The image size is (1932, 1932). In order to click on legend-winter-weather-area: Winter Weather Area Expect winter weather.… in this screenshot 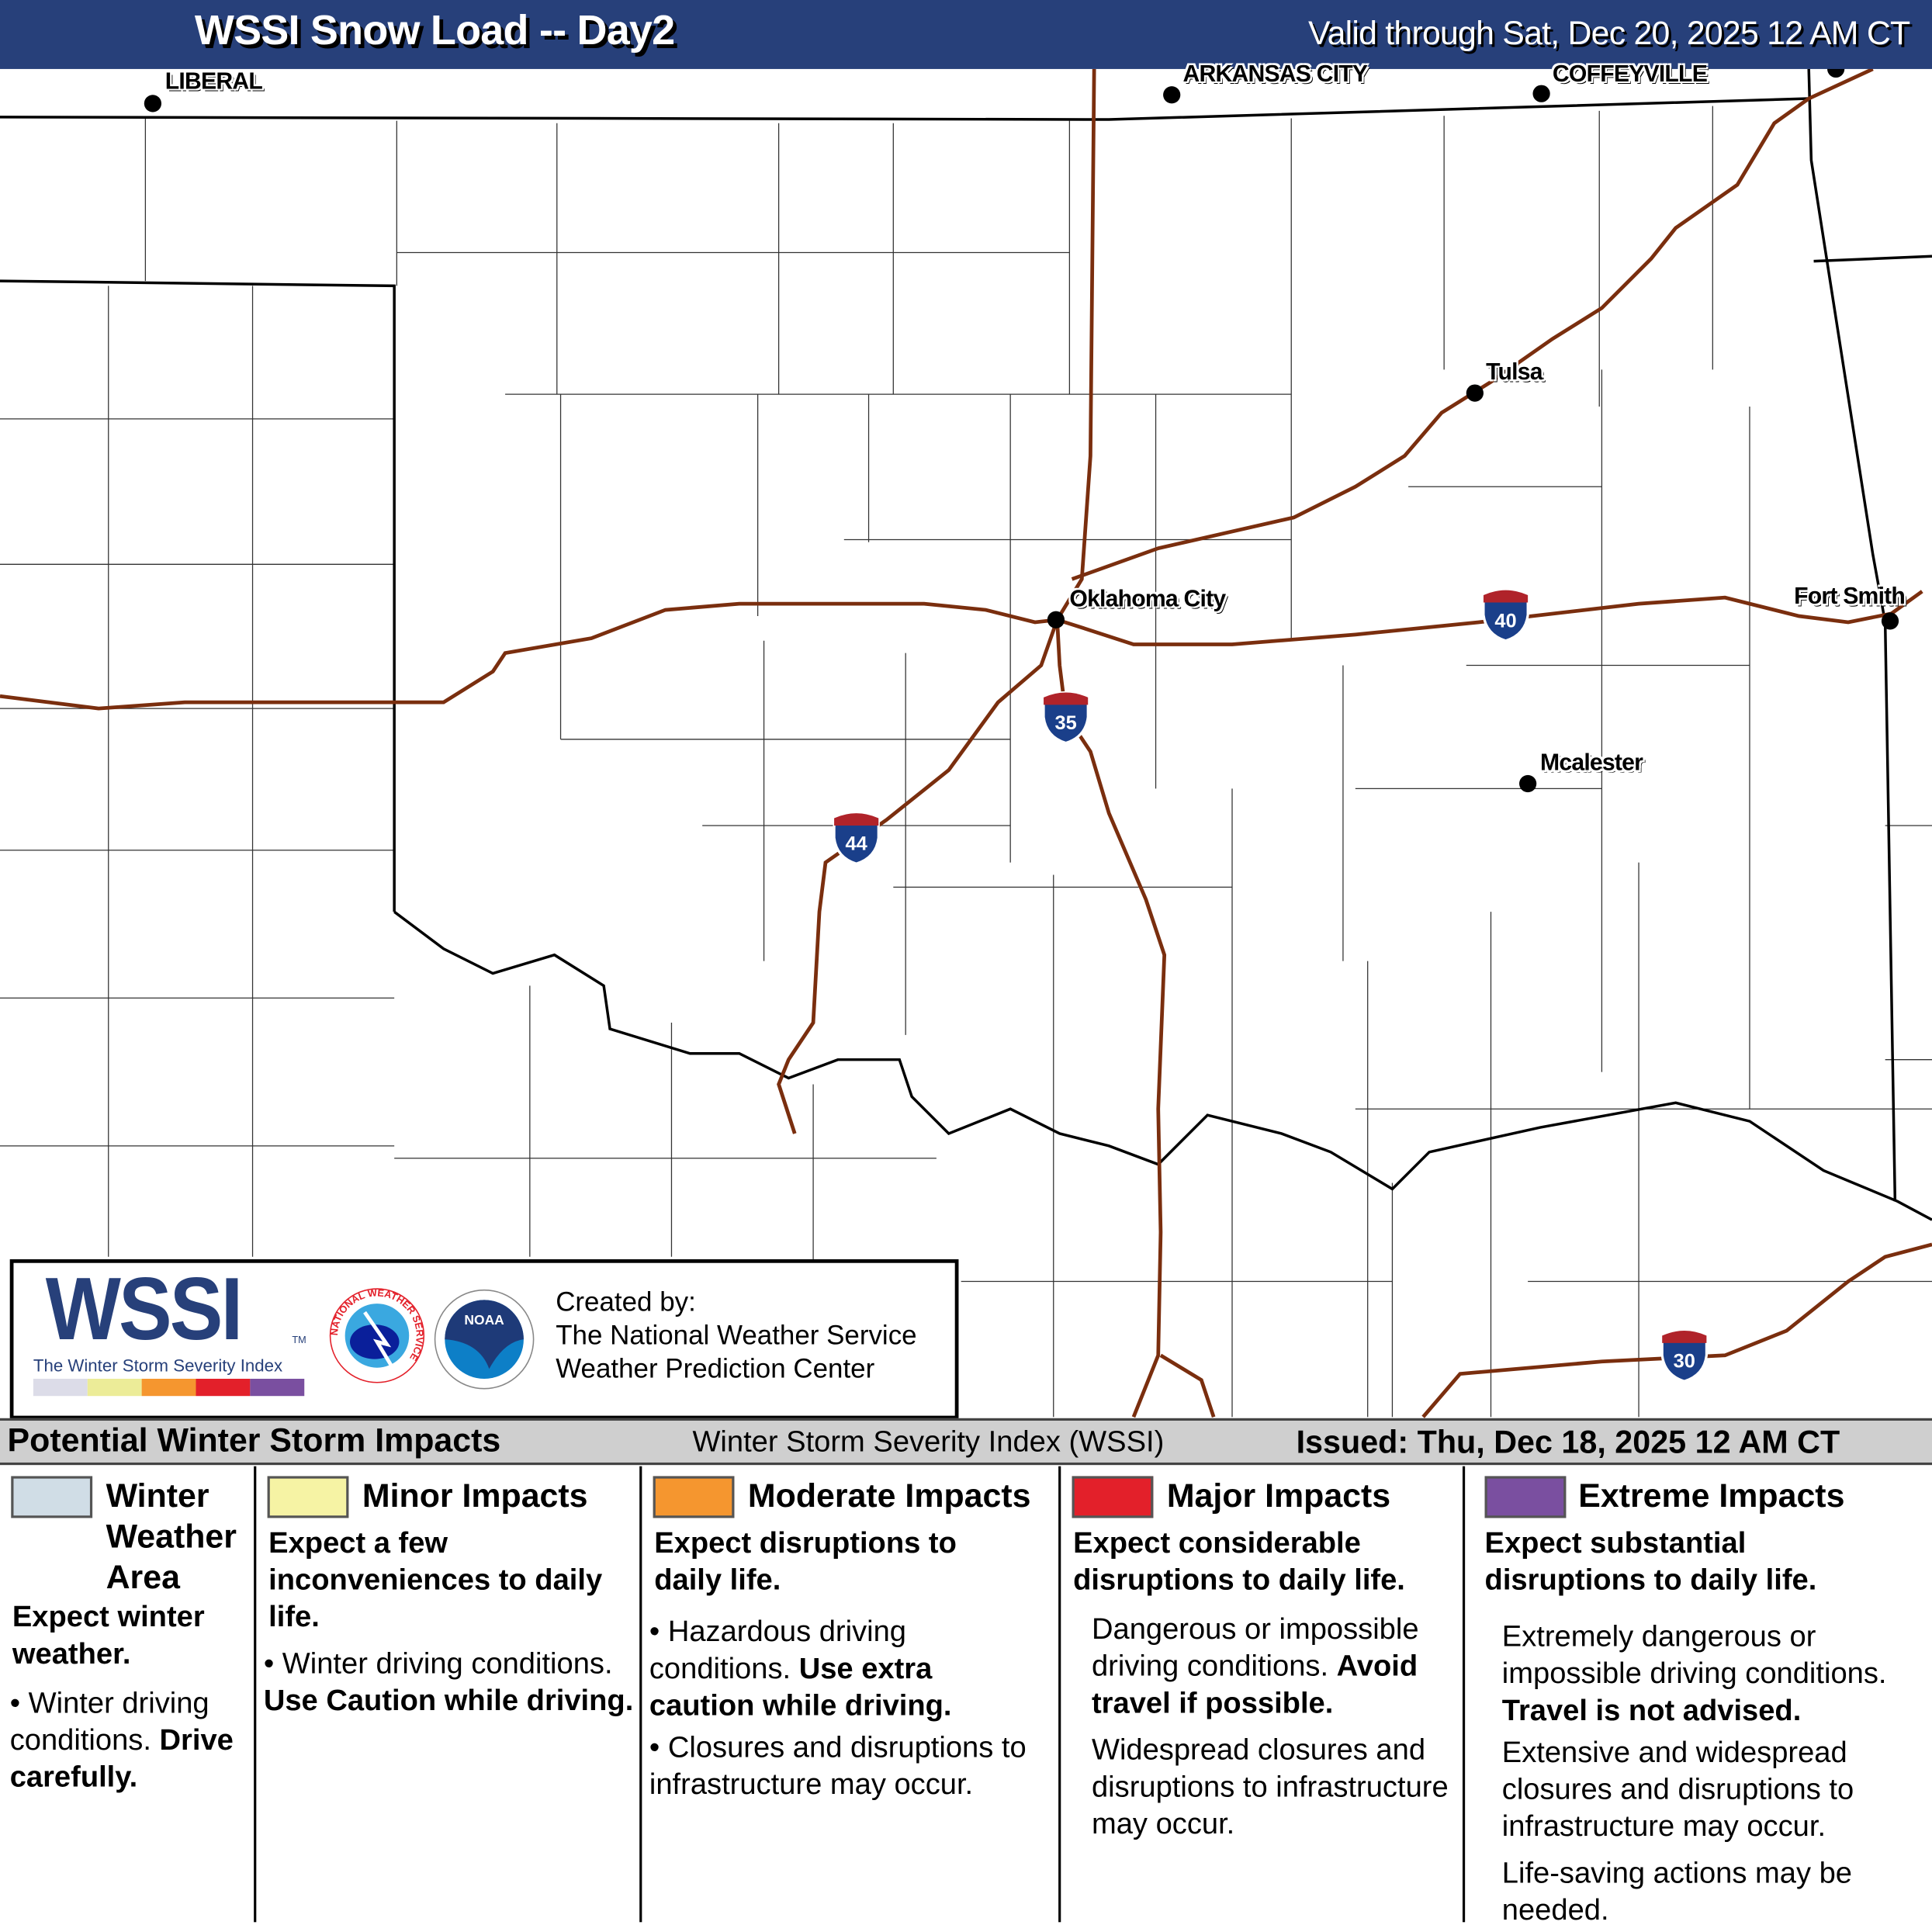, I will do `click(127, 1695)`.